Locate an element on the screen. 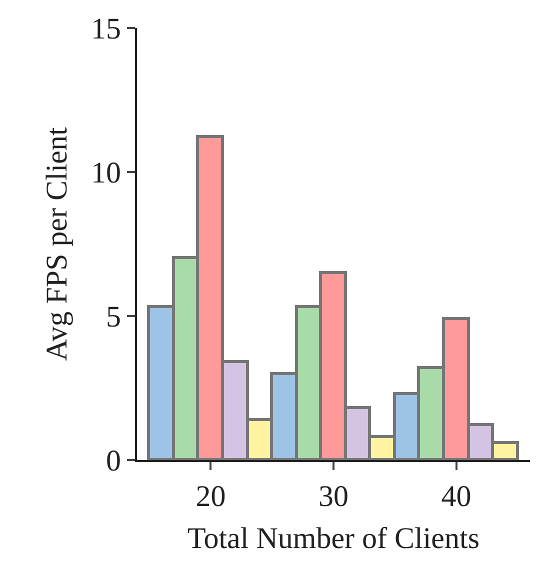 Image resolution: width=550 pixels, height=582 pixels. y-tick-label: 0 is located at coordinates (113, 461).